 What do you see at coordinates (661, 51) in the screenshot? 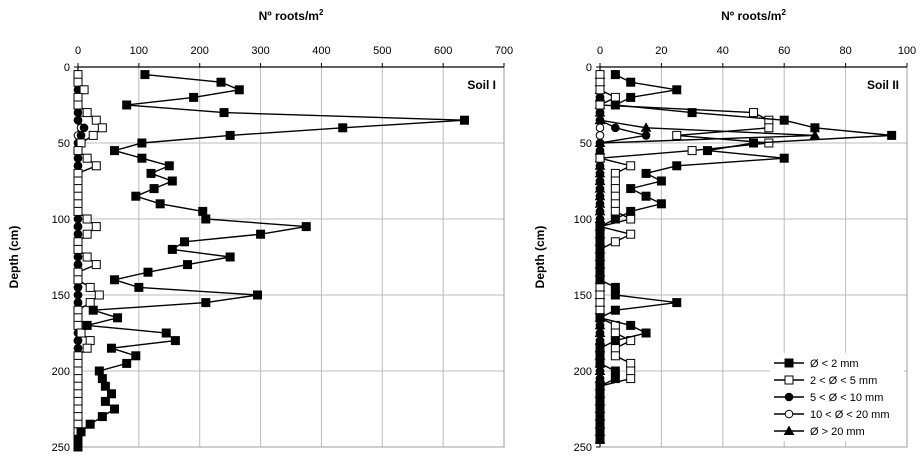
I see `x-tick-label: 20` at bounding box center [661, 51].